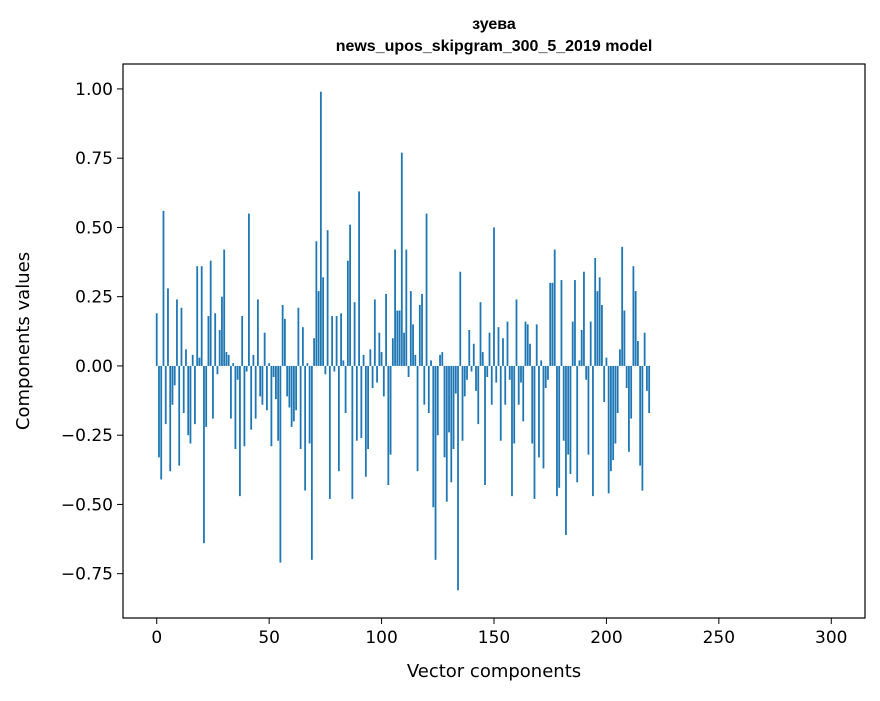 The width and height of the screenshot is (880, 701). I want to click on y-tick-label: 0.75, so click(94, 159).